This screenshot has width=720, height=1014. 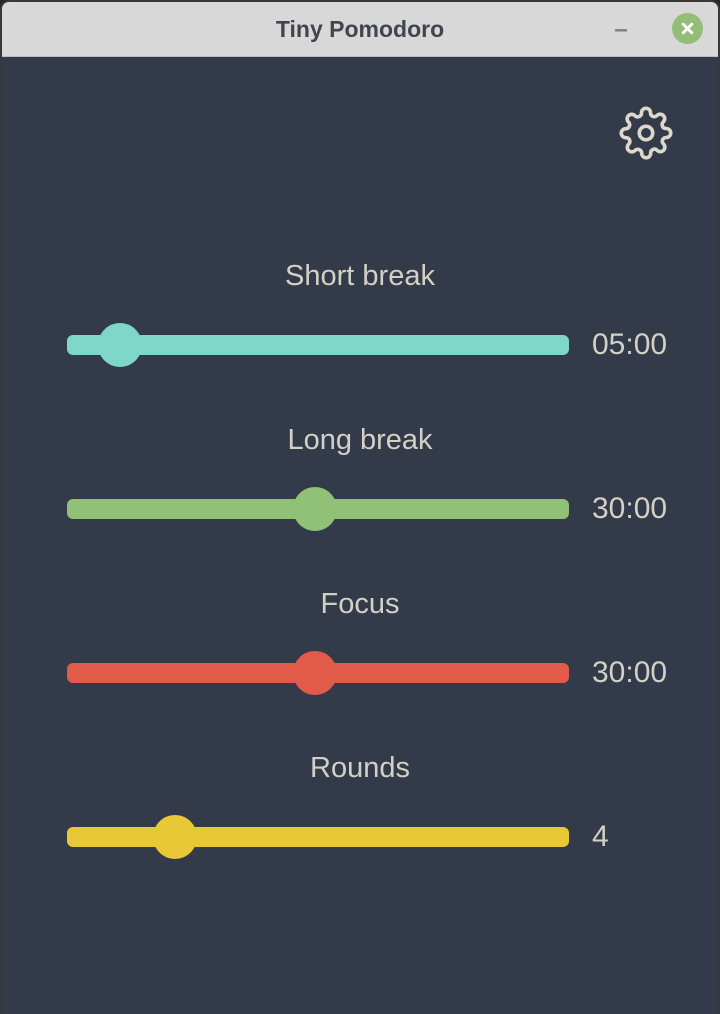 I want to click on rounds-slider-track, so click(x=318, y=837).